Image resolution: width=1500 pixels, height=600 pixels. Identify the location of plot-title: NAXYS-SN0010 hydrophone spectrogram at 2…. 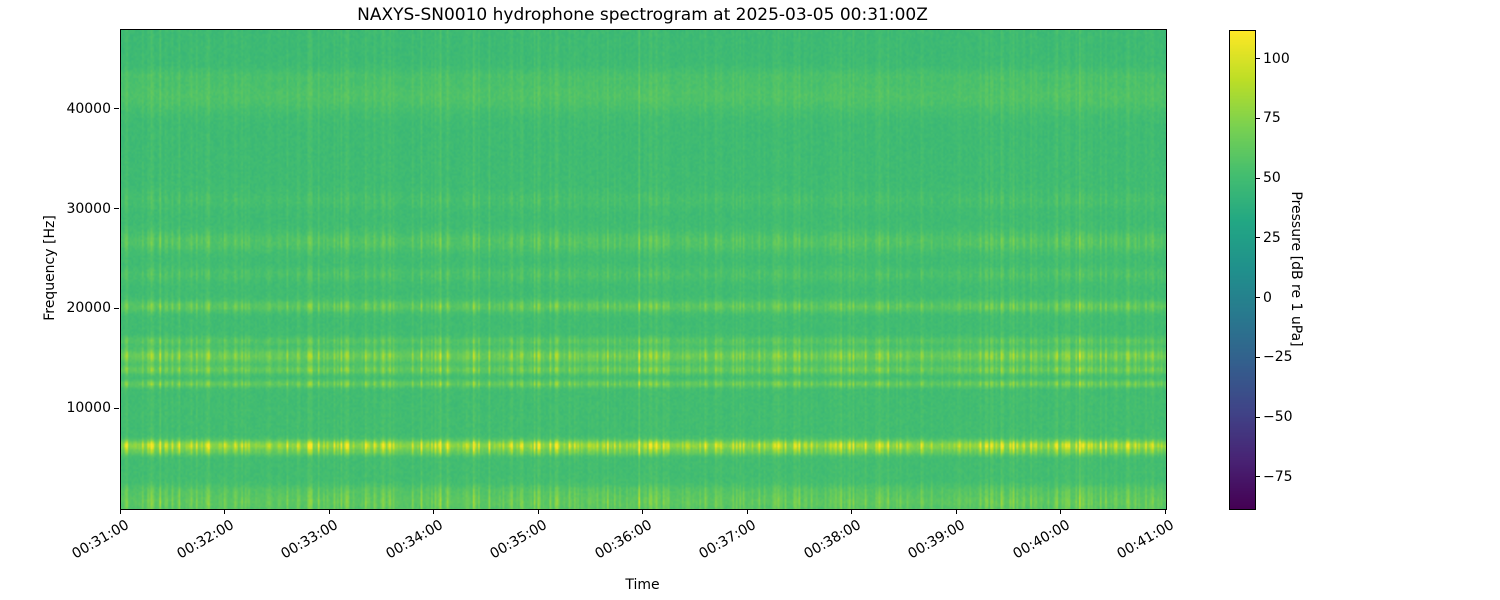
(642, 15).